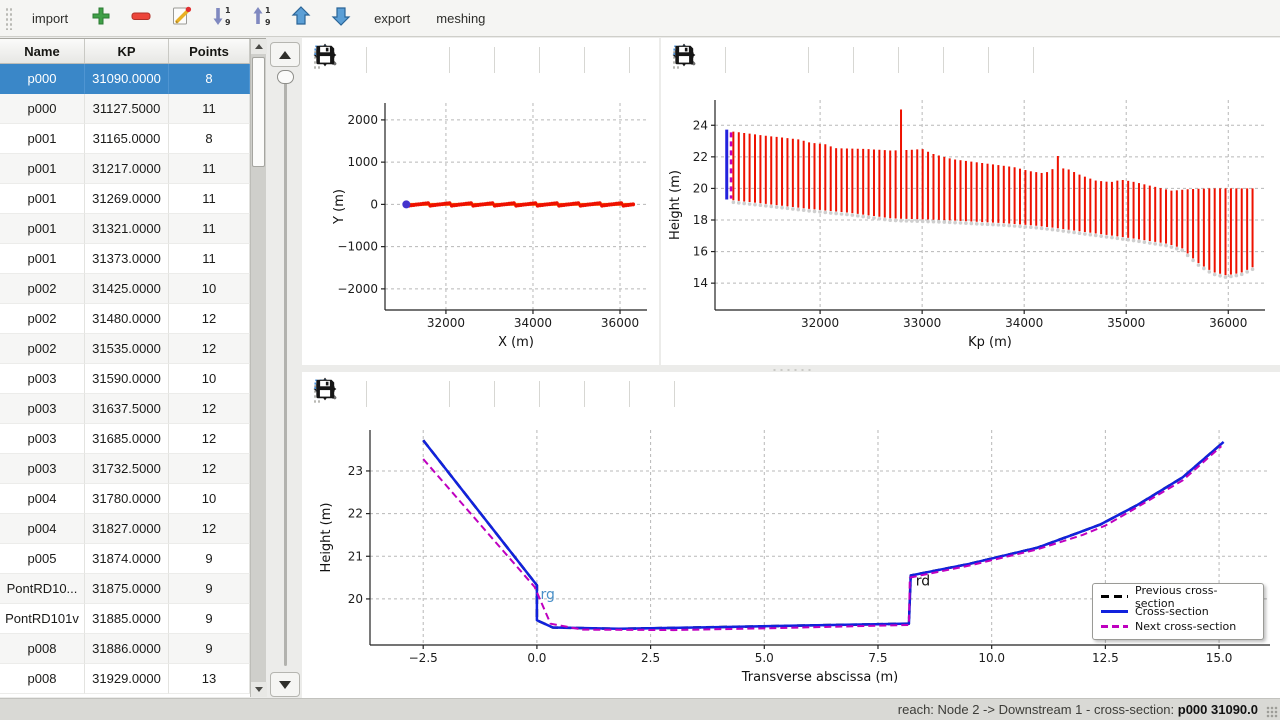  I want to click on table-row: p001 31321.0000 11, so click(125, 229).